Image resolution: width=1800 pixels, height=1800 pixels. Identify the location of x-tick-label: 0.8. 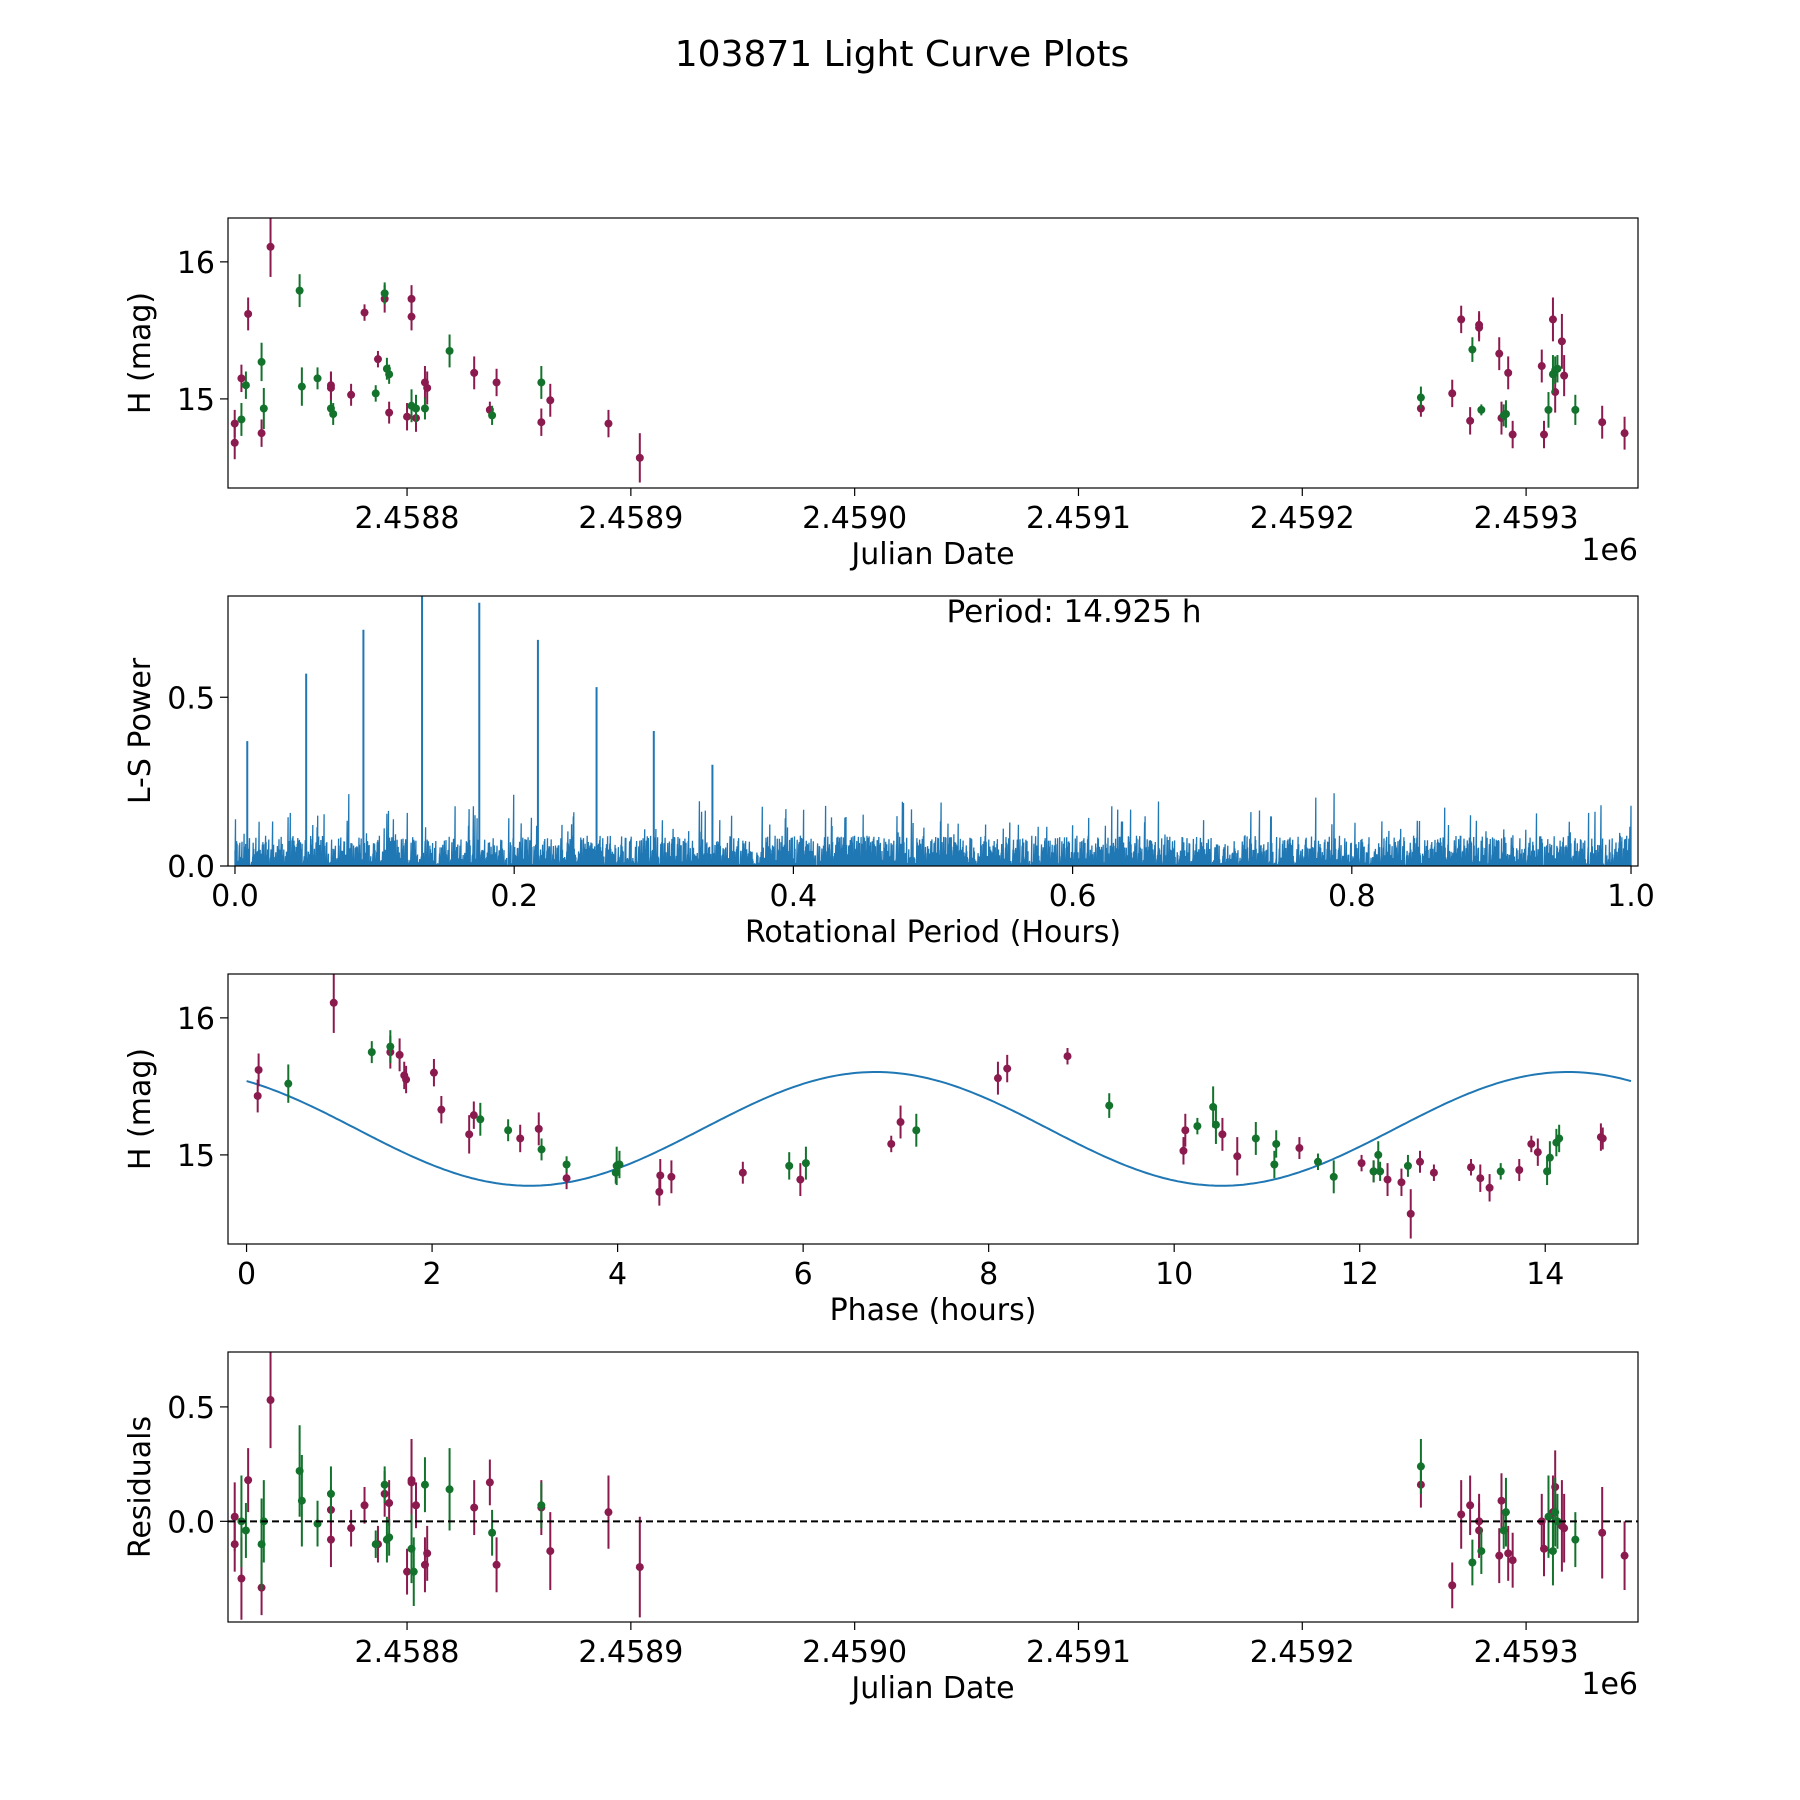
(1352, 896).